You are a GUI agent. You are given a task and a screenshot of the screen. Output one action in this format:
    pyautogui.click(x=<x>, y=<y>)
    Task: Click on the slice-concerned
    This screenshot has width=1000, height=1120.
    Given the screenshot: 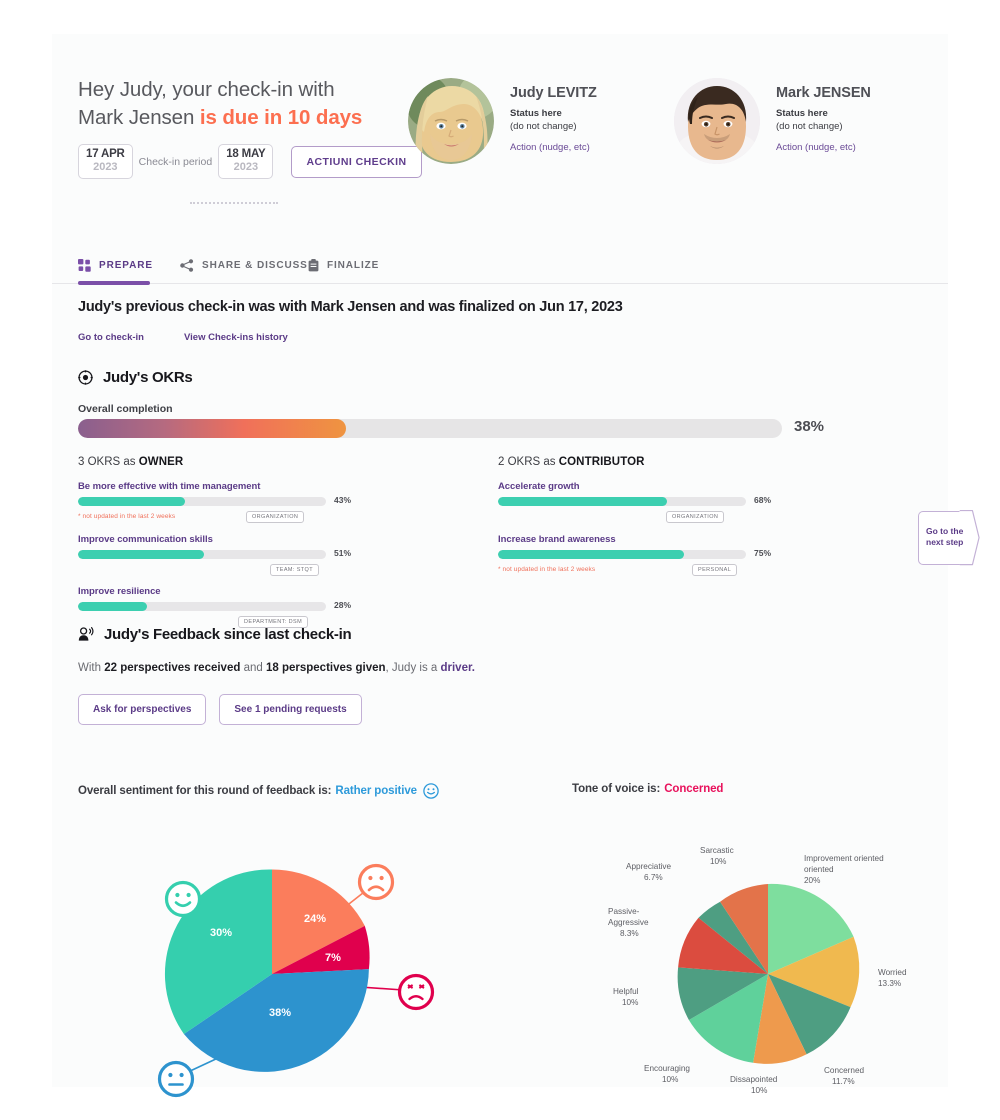 What is the action you would take?
    pyautogui.click(x=809, y=1014)
    